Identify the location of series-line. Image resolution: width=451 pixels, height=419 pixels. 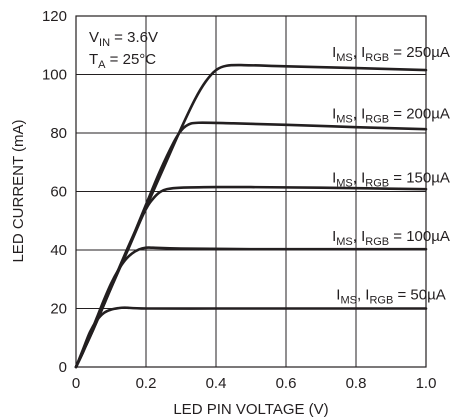
(251, 337).